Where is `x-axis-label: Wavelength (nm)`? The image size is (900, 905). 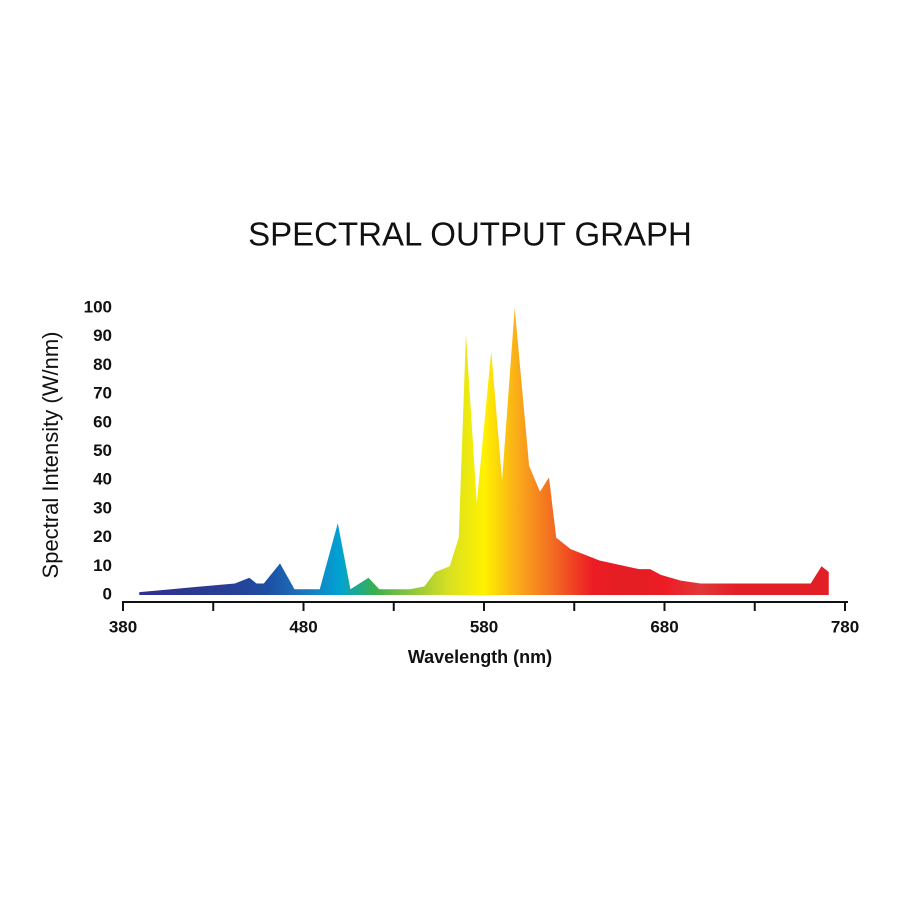 x-axis-label: Wavelength (nm) is located at coordinates (480, 657).